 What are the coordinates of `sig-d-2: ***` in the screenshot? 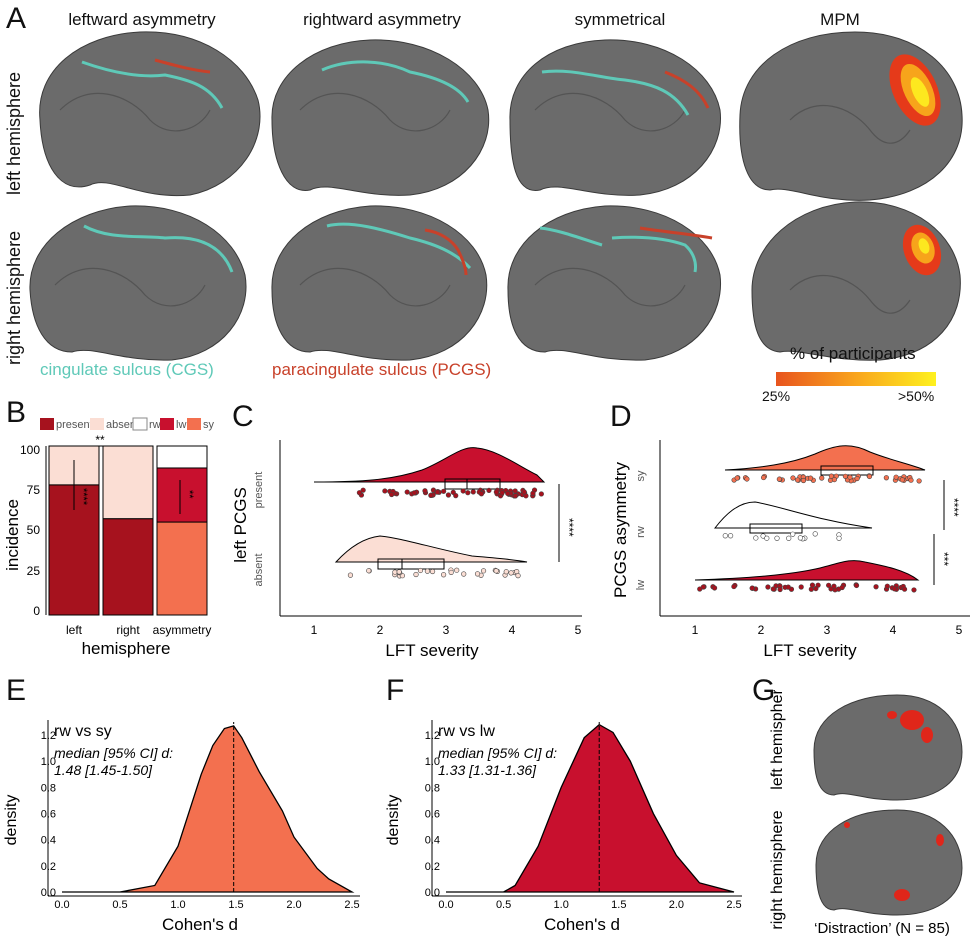 It's located at (944, 559).